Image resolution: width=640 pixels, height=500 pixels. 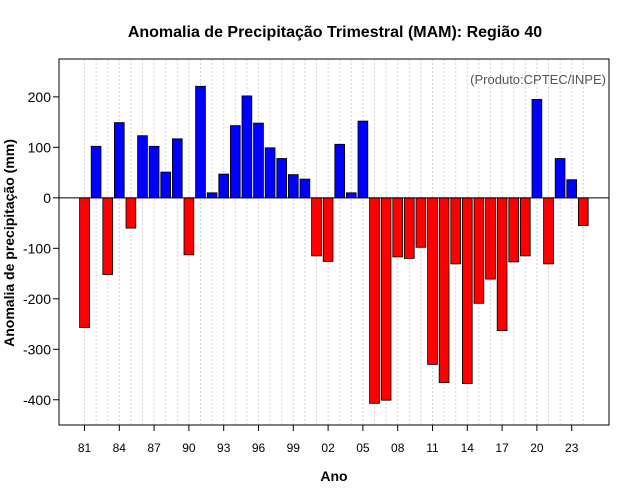 I want to click on bar-1988, so click(x=166, y=185).